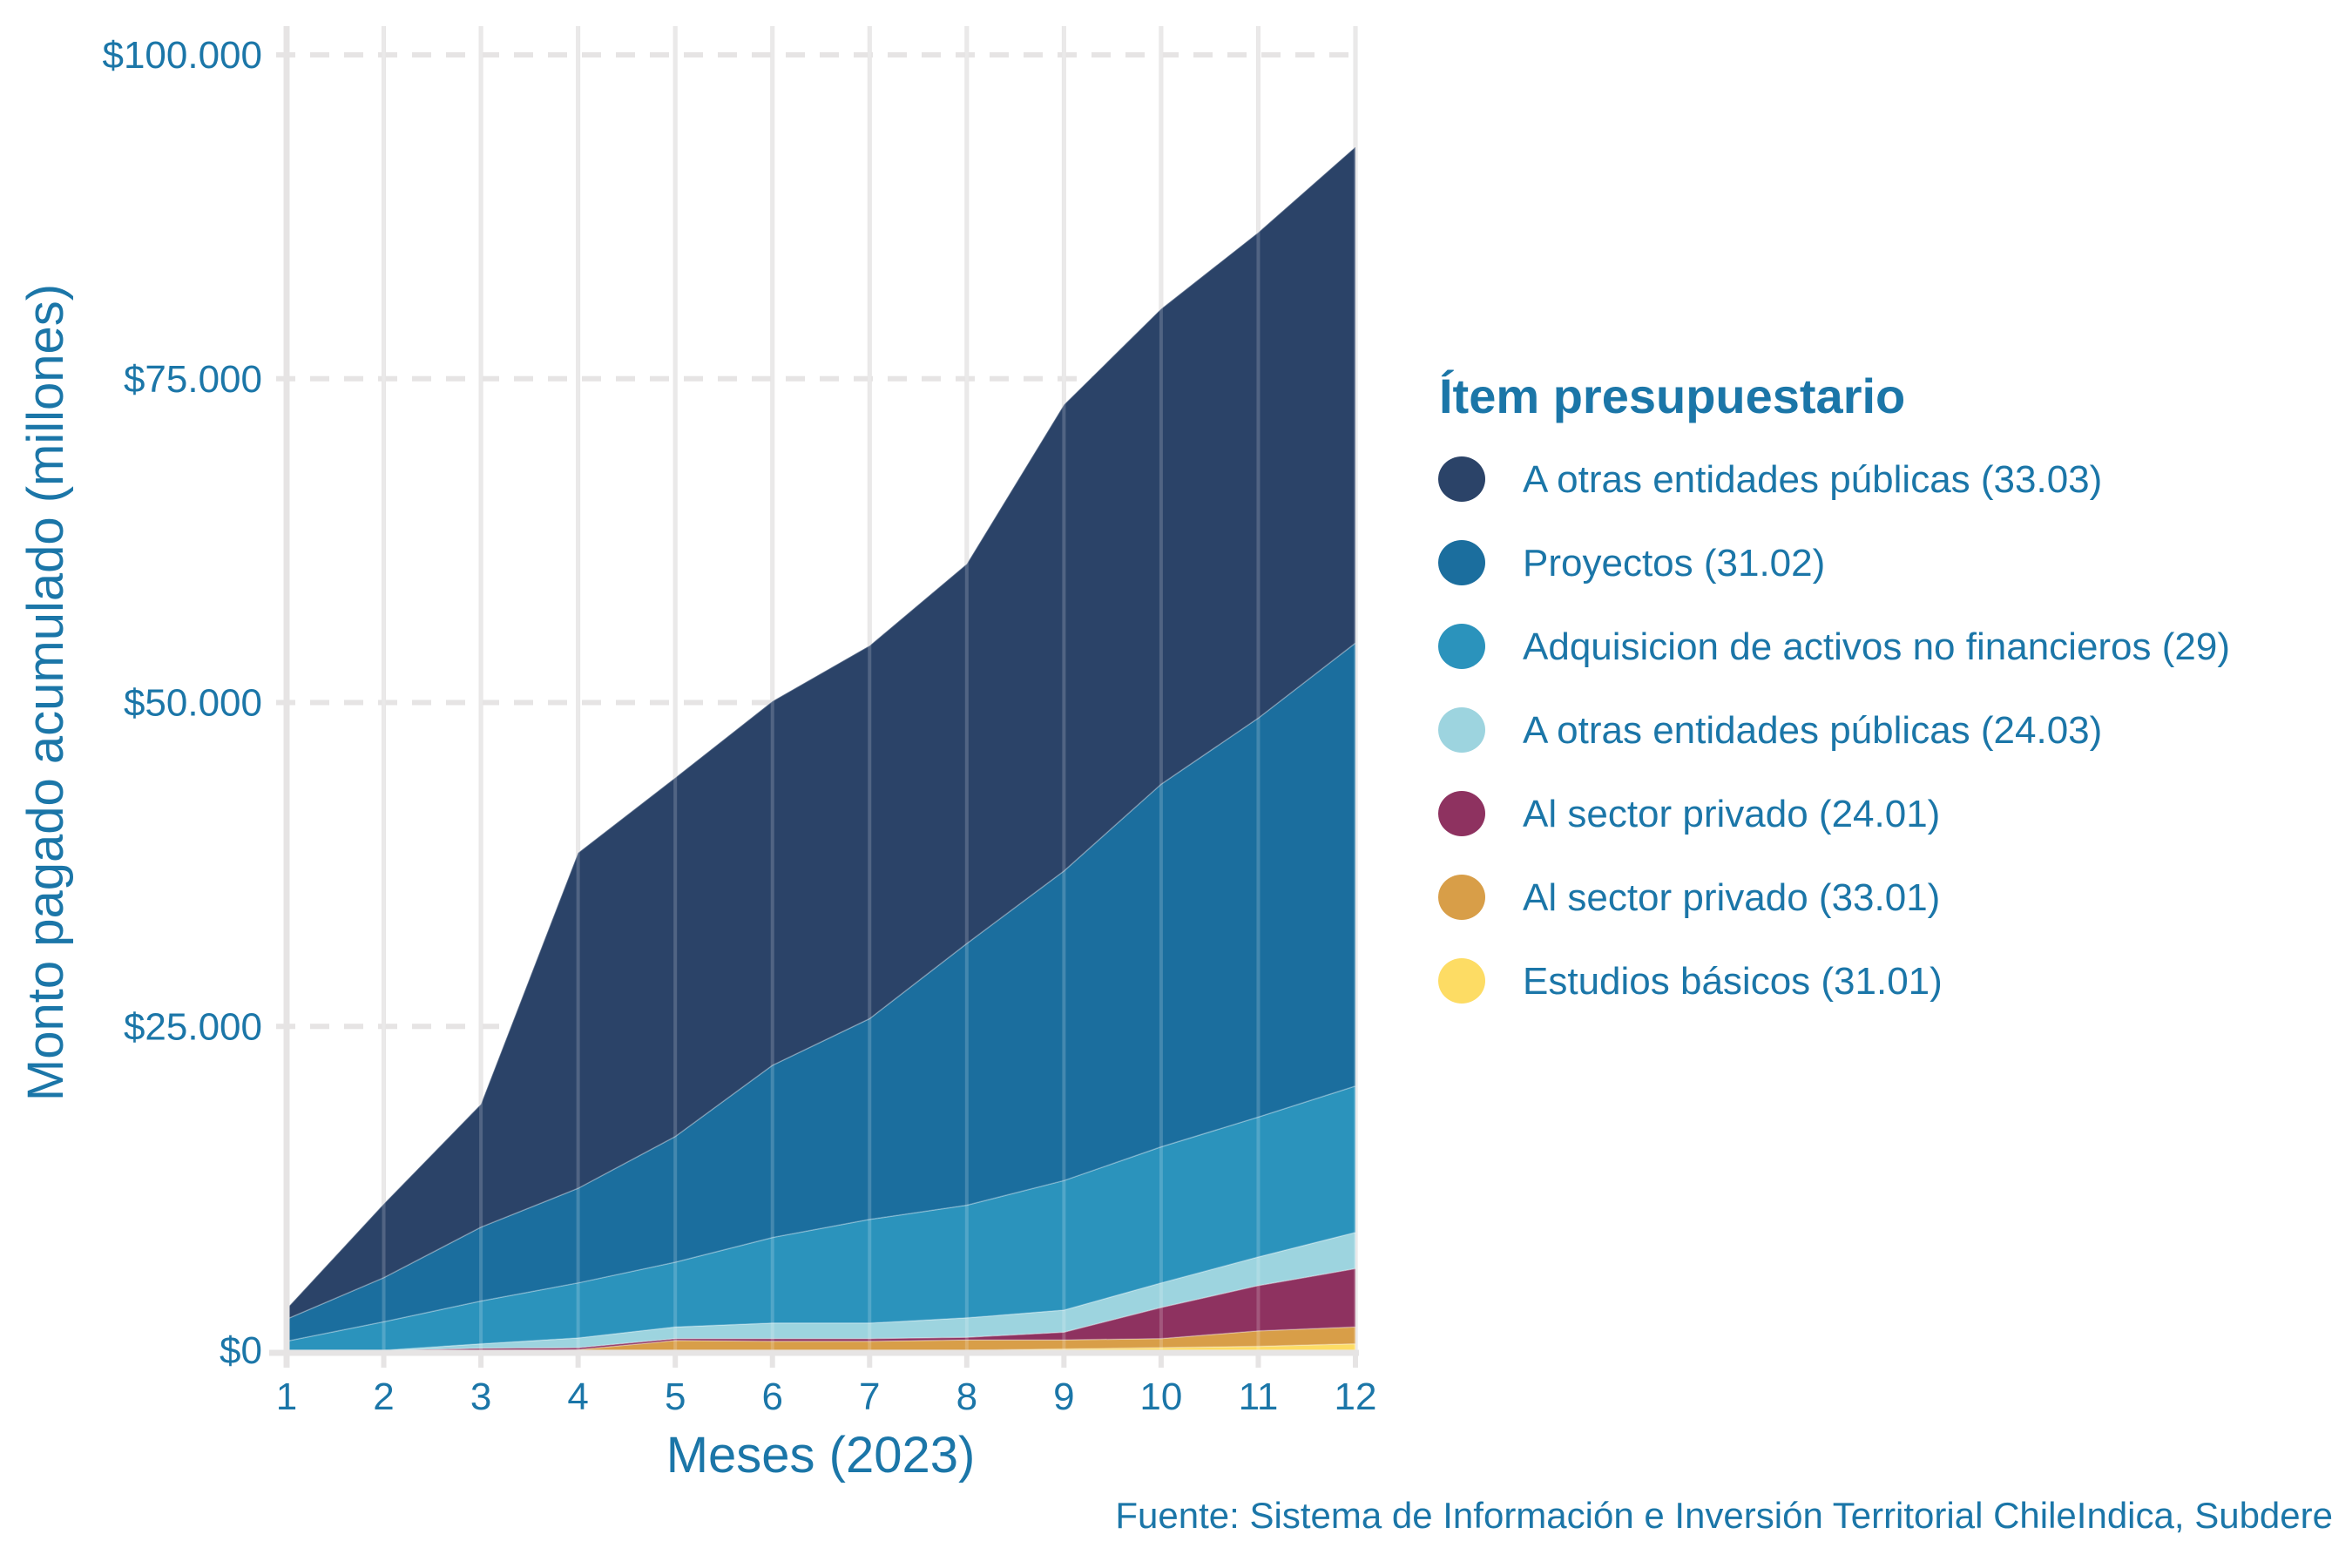  I want to click on y-axis-title: Monto pagado acumulado (millones), so click(45, 692).